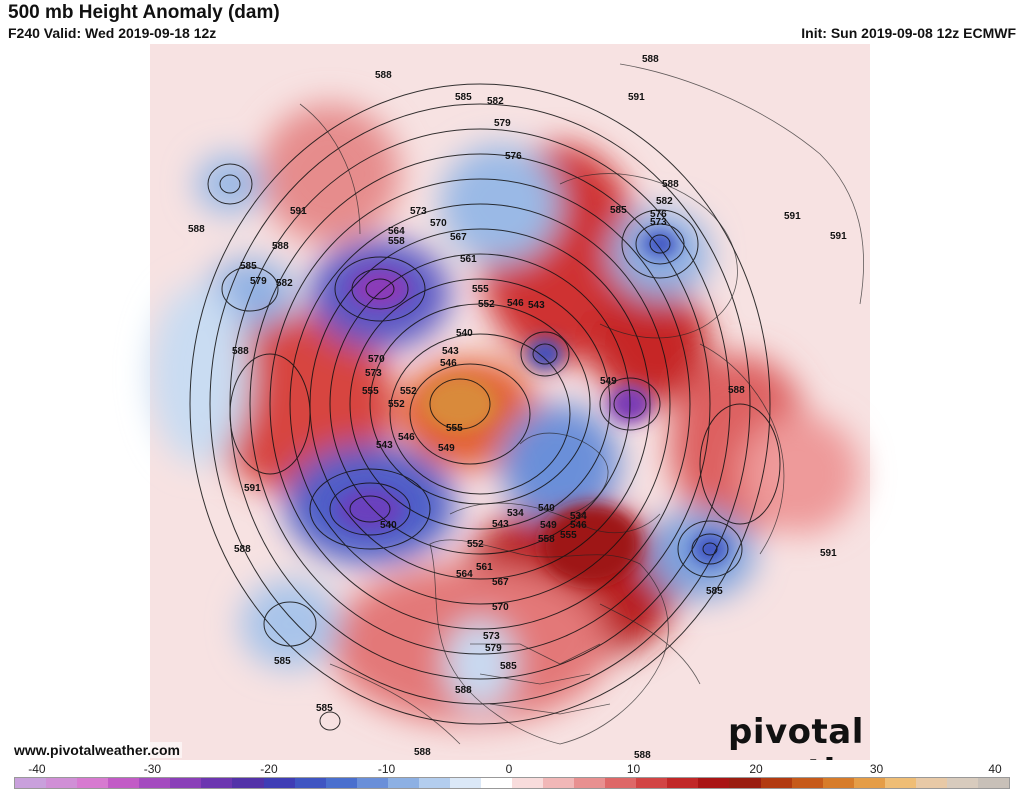 The image size is (1024, 792). What do you see at coordinates (876, 769) in the screenshot?
I see `colorbar-tick: 30` at bounding box center [876, 769].